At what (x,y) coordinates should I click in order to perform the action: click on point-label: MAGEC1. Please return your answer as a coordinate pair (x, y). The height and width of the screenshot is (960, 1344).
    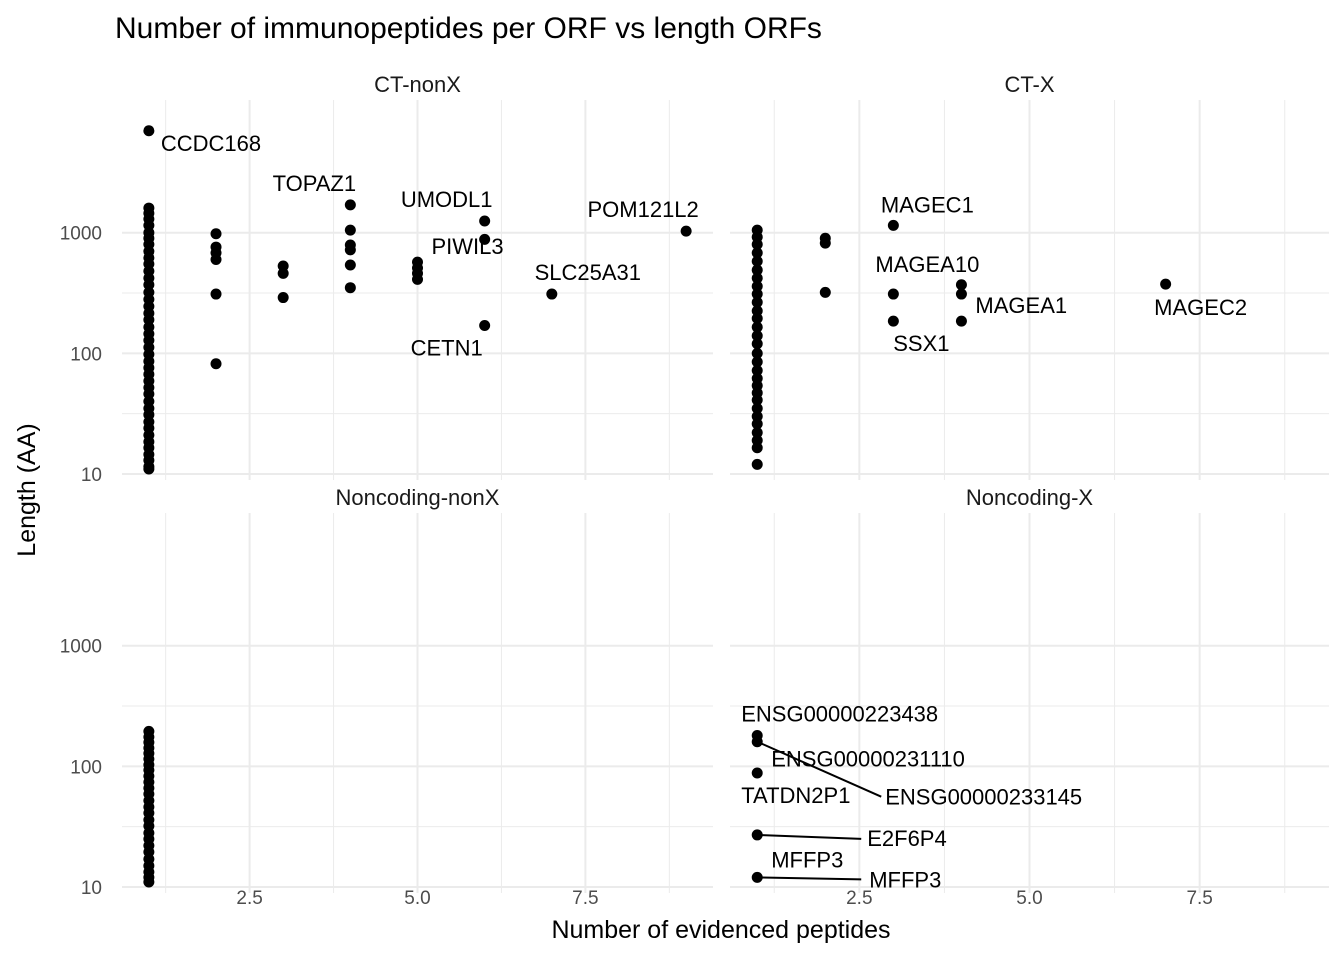
    Looking at the image, I should click on (927, 204).